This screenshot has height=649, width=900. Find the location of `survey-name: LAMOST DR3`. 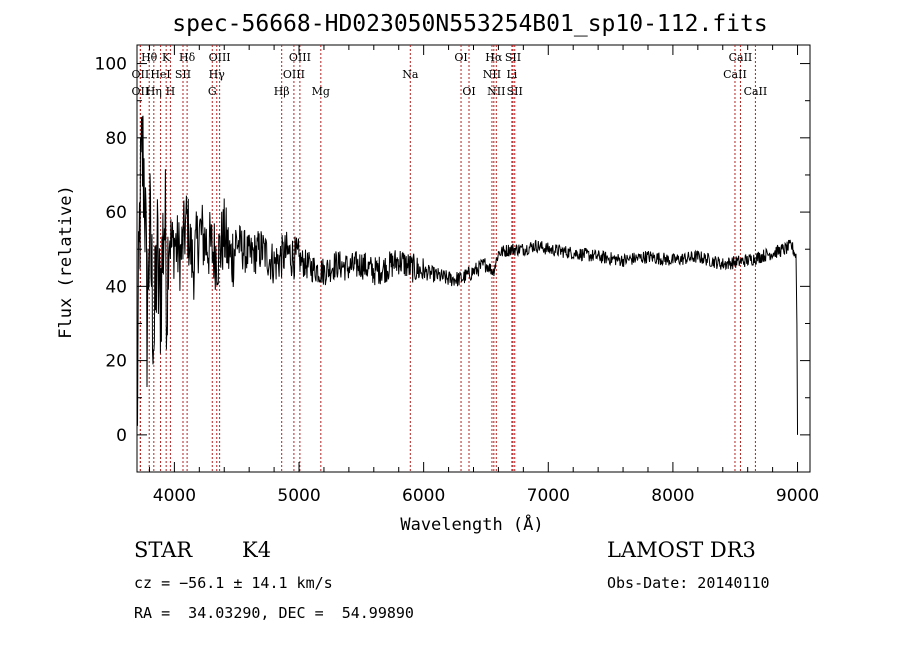

survey-name: LAMOST DR3 is located at coordinates (681, 550).